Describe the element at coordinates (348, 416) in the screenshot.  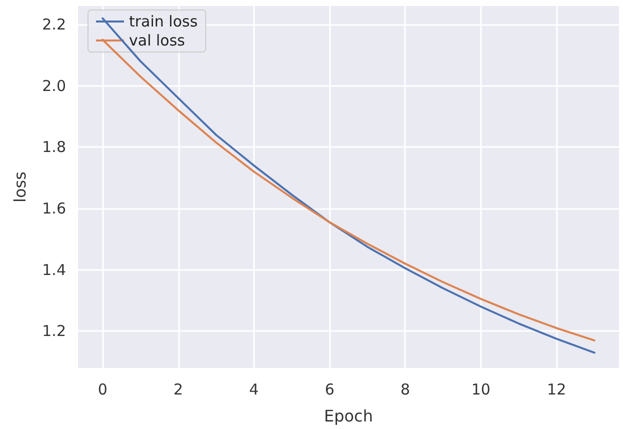
I see `x-axis-title: Epoch` at that location.